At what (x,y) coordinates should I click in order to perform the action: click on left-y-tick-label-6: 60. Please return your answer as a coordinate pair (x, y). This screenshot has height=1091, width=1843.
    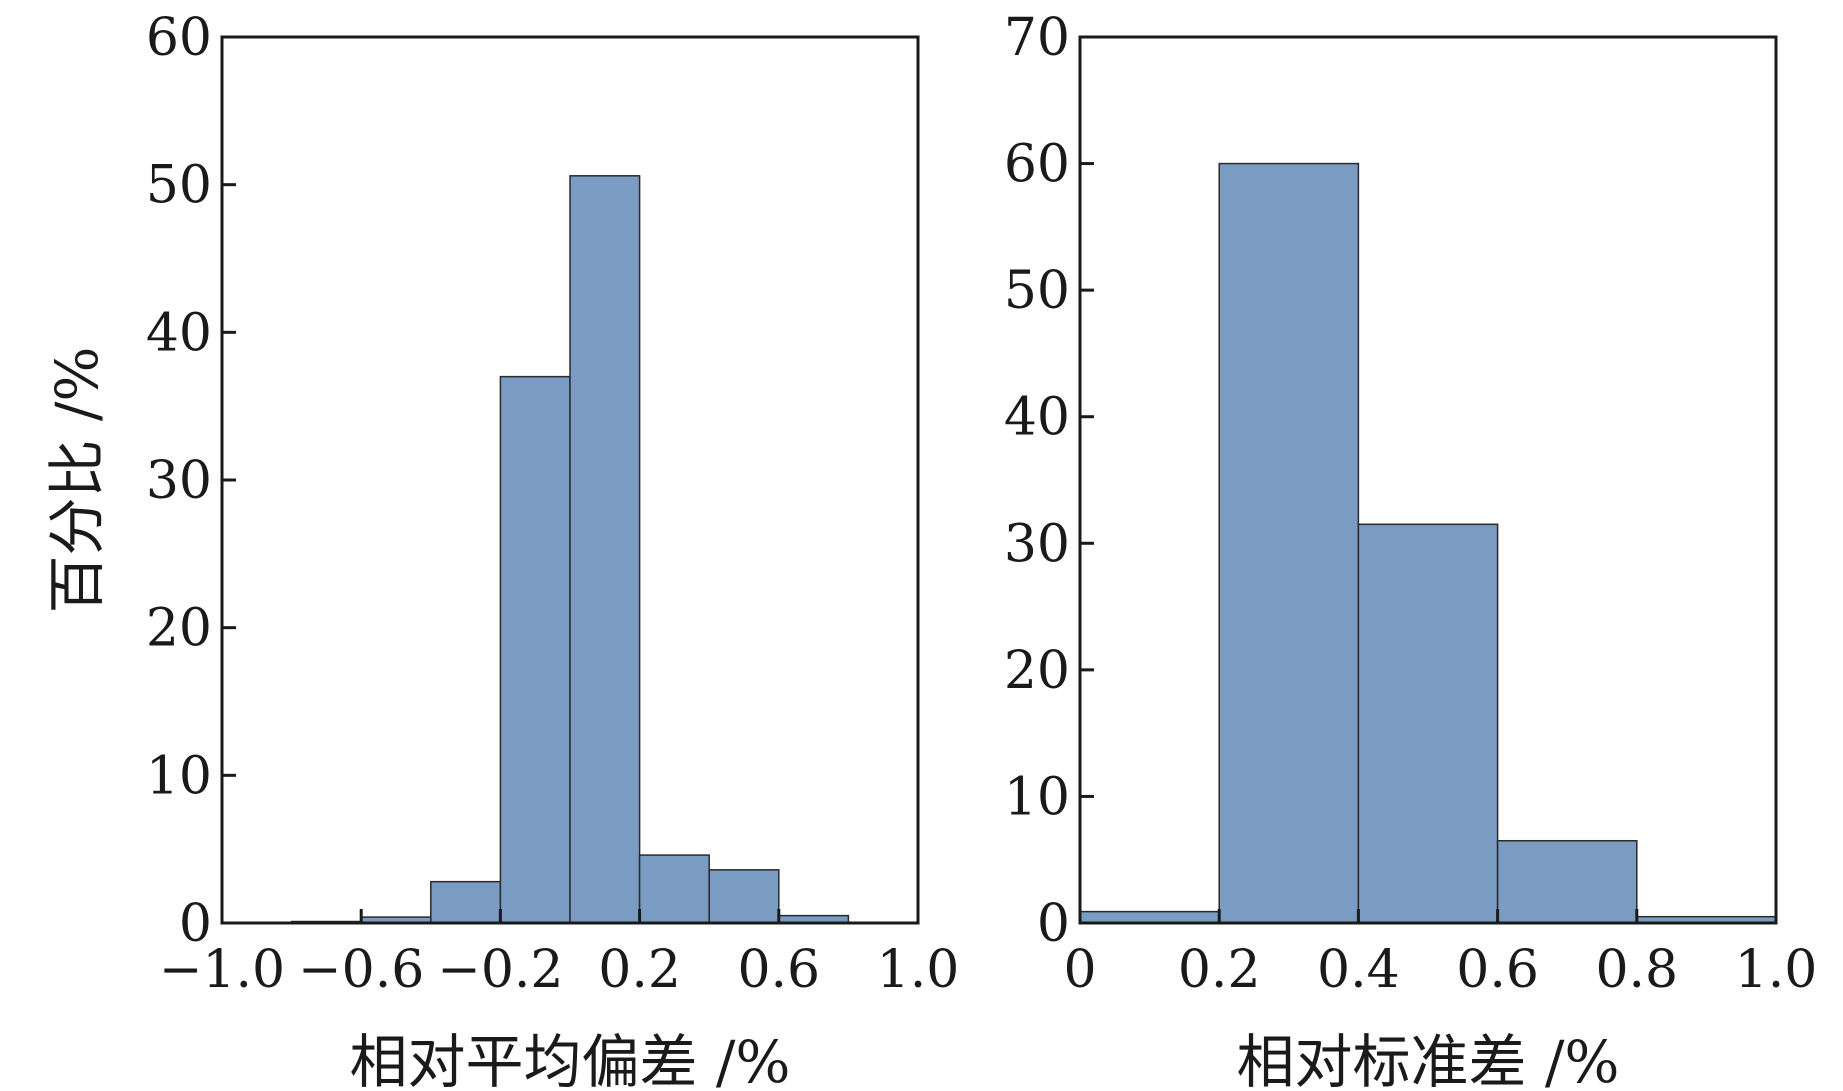
    Looking at the image, I should click on (179, 38).